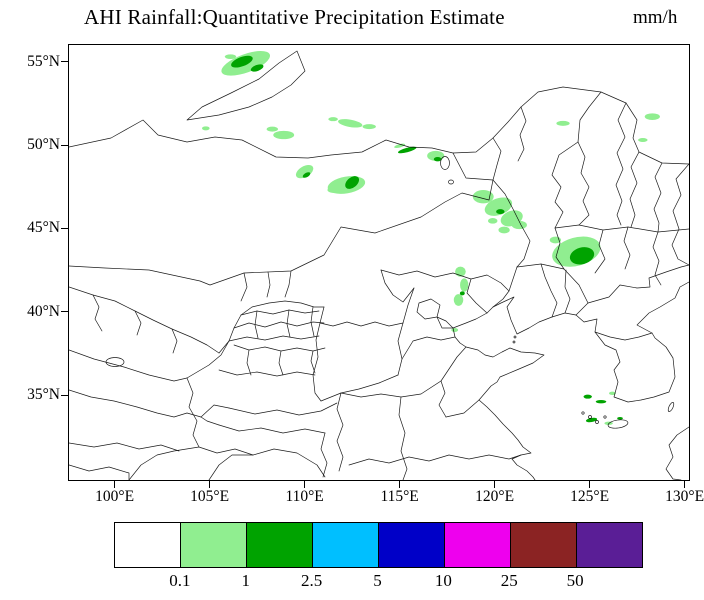 This screenshot has height=600, width=704. What do you see at coordinates (618, 424) in the screenshot?
I see `island-jeju` at bounding box center [618, 424].